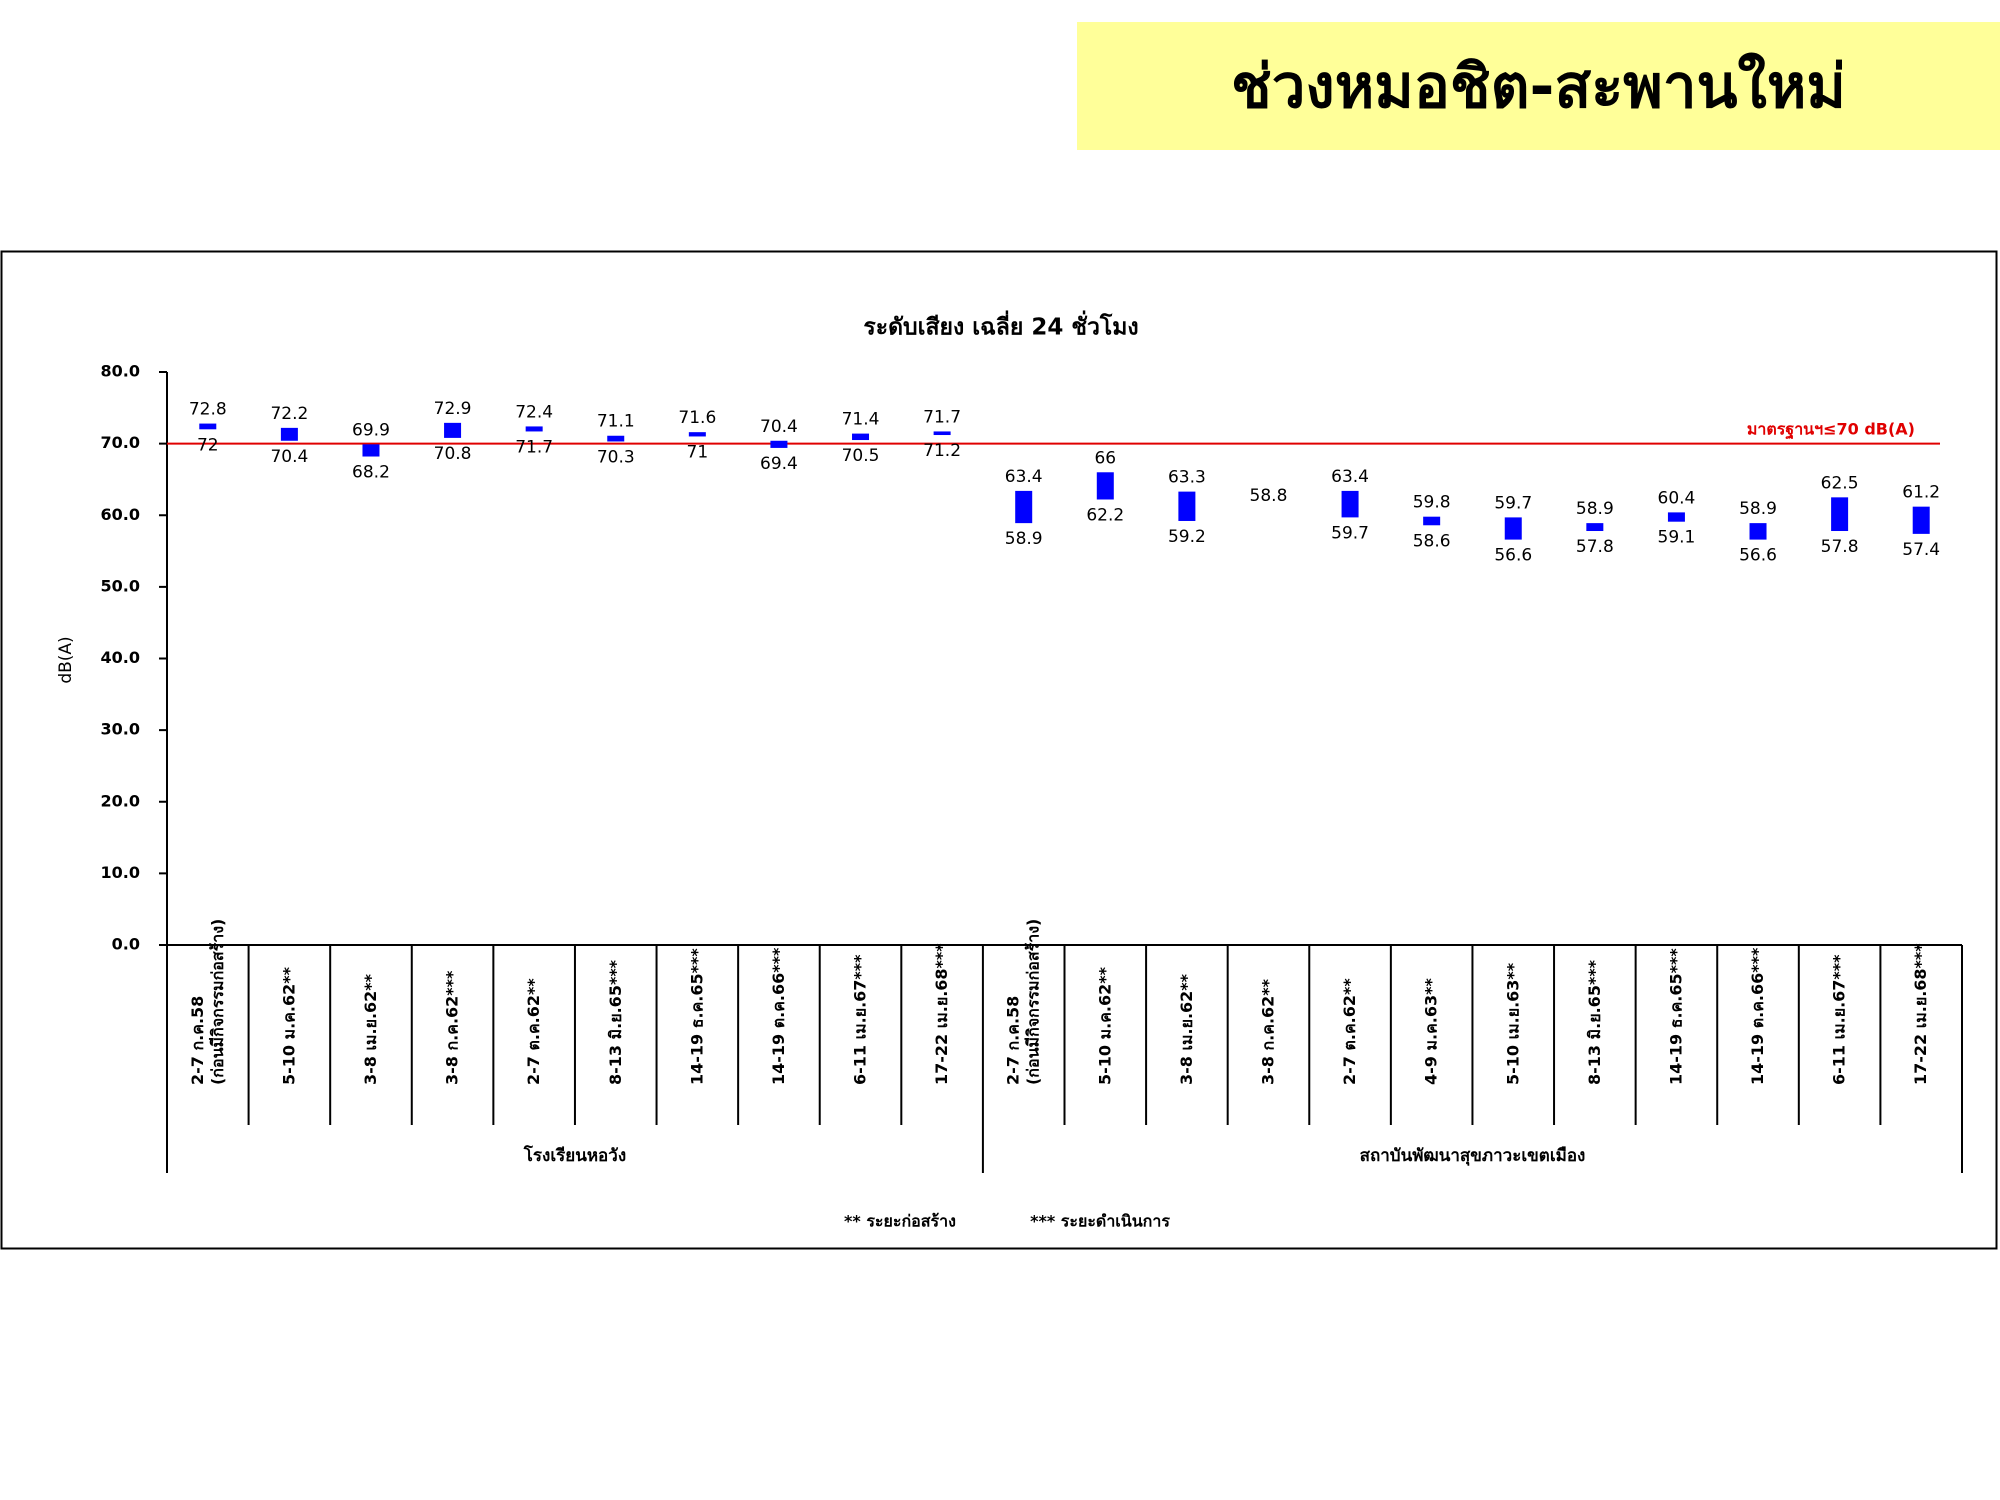  I want to click on value-label-high: 66, so click(1105, 458).